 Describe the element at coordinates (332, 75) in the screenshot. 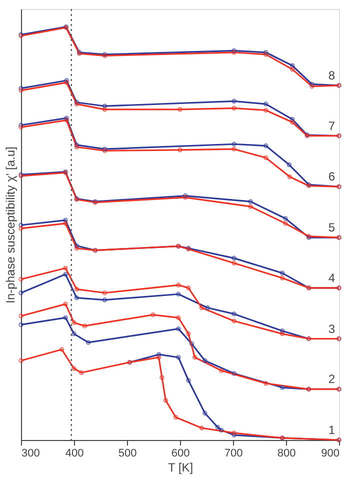

I see `annotation: 8` at that location.